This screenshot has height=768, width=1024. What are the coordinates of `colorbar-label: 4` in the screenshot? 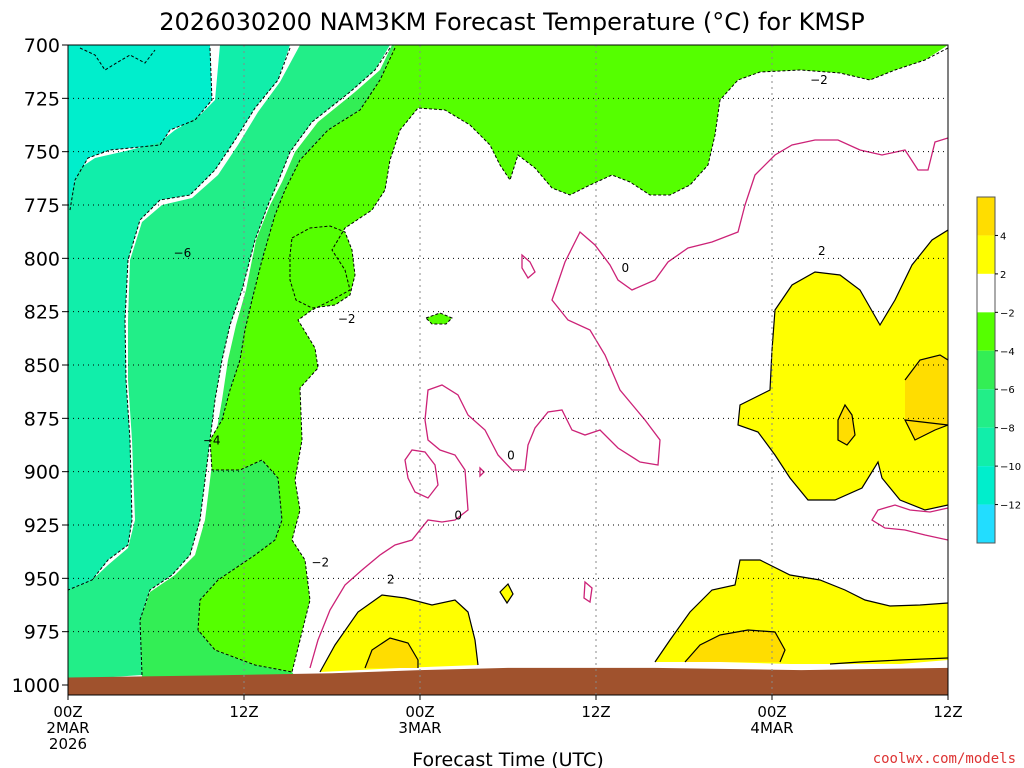 It's located at (1003, 236).